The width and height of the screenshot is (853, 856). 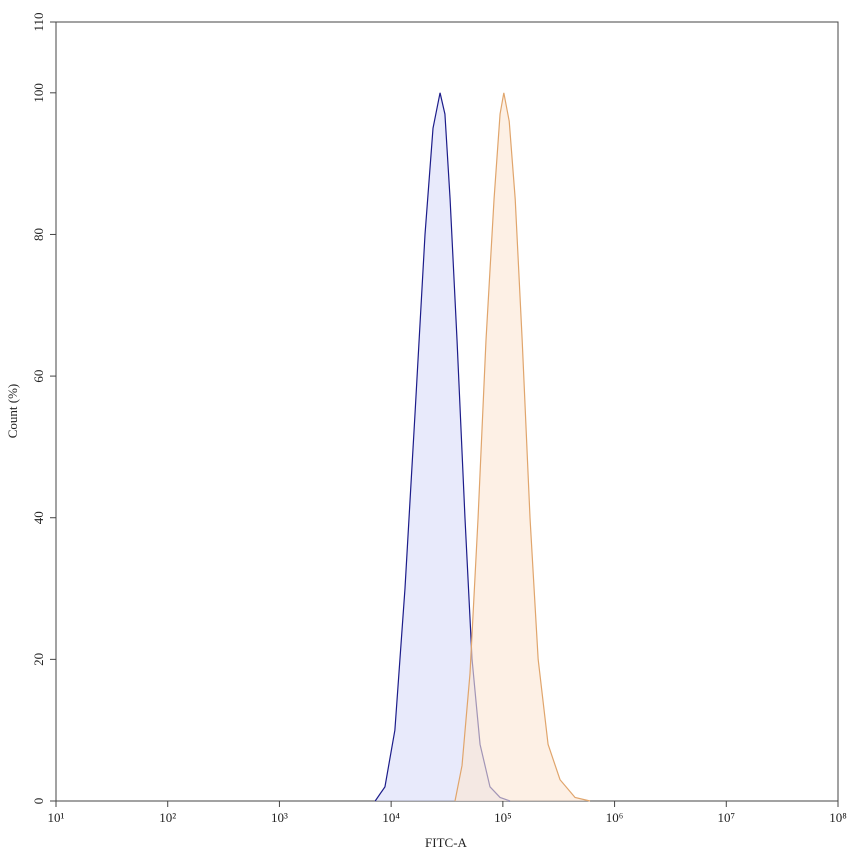 What do you see at coordinates (38, 517) in the screenshot?
I see `y-tick-label: 40` at bounding box center [38, 517].